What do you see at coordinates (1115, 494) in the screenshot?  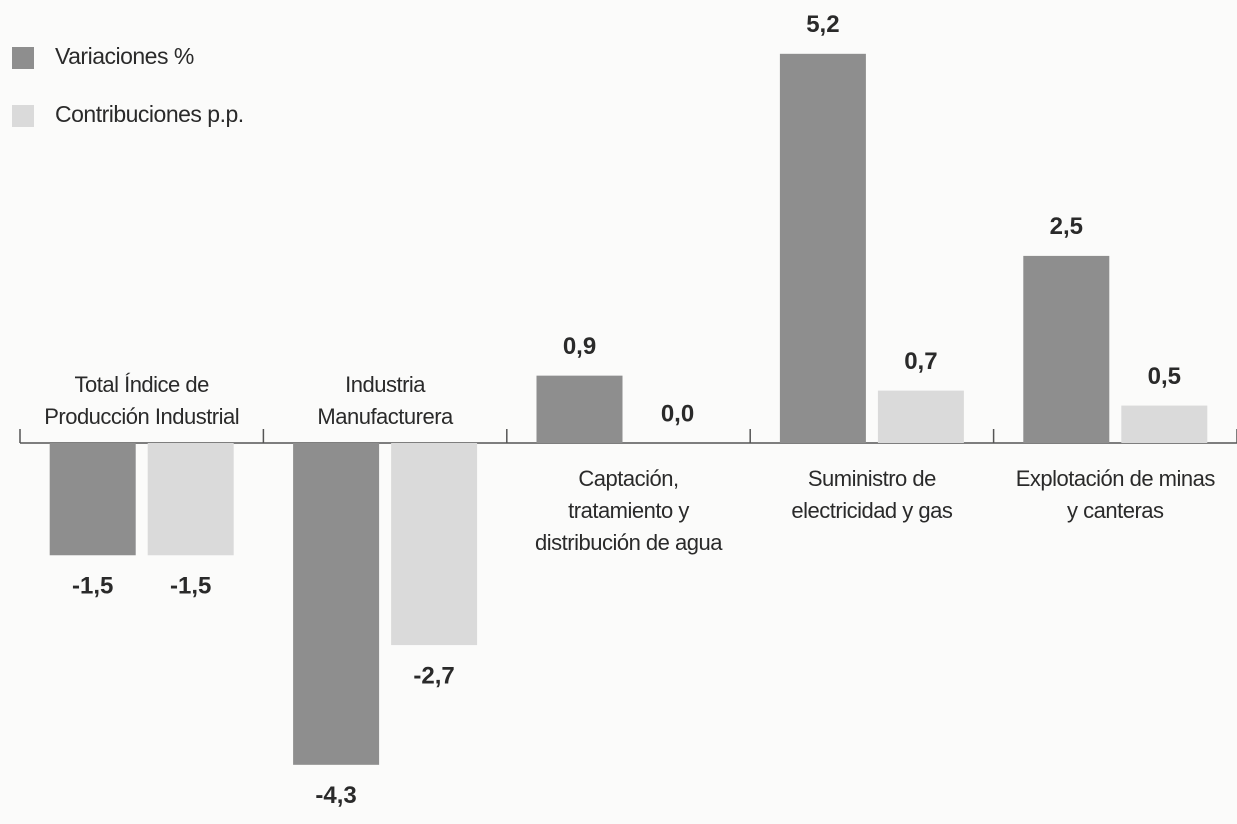 I see `category-label: Explotación de minas y canteras` at bounding box center [1115, 494].